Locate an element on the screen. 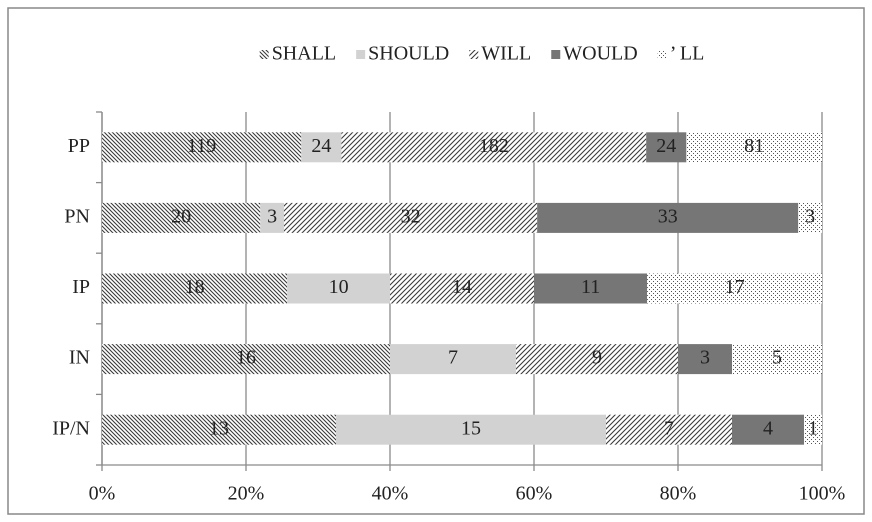 This screenshot has height=522, width=872. data-label: 16 is located at coordinates (246, 358).